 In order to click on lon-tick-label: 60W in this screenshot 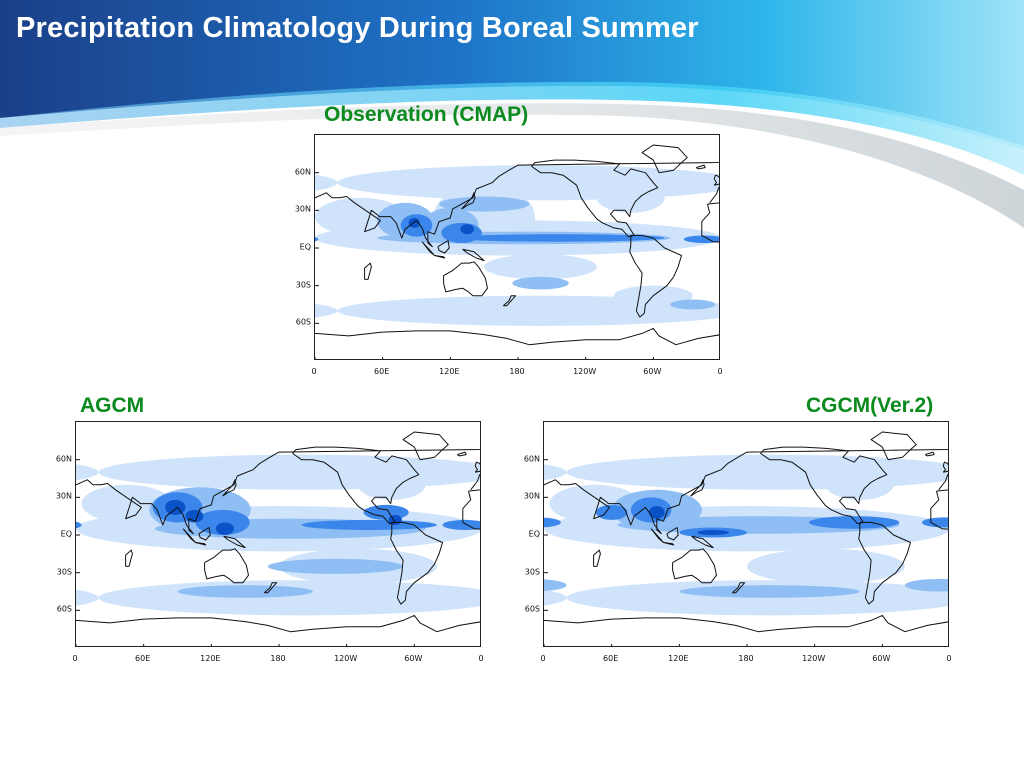, I will do `click(881, 658)`.